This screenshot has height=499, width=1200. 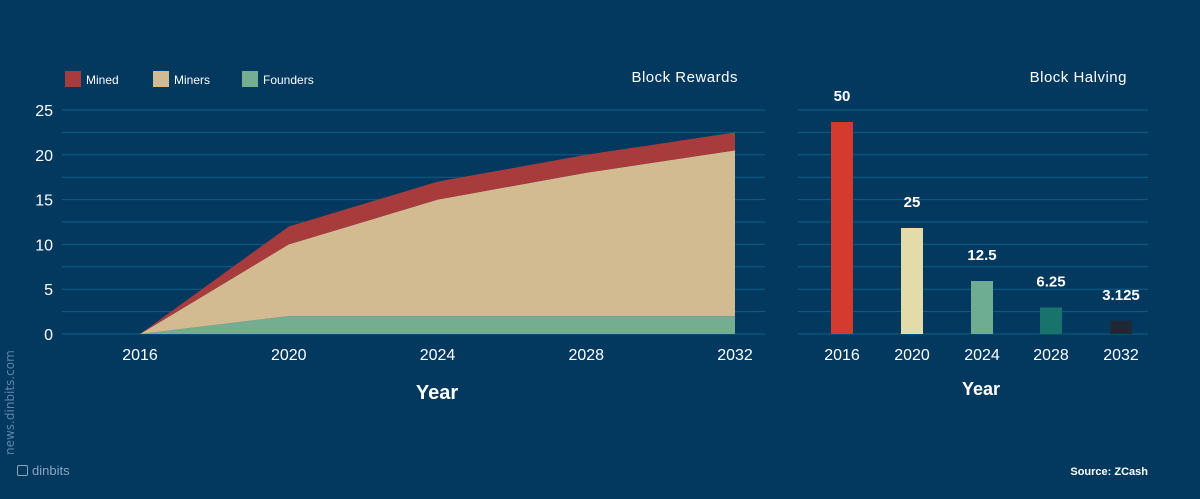 What do you see at coordinates (982, 355) in the screenshot?
I see `bar-x-tick-label: 2024` at bounding box center [982, 355].